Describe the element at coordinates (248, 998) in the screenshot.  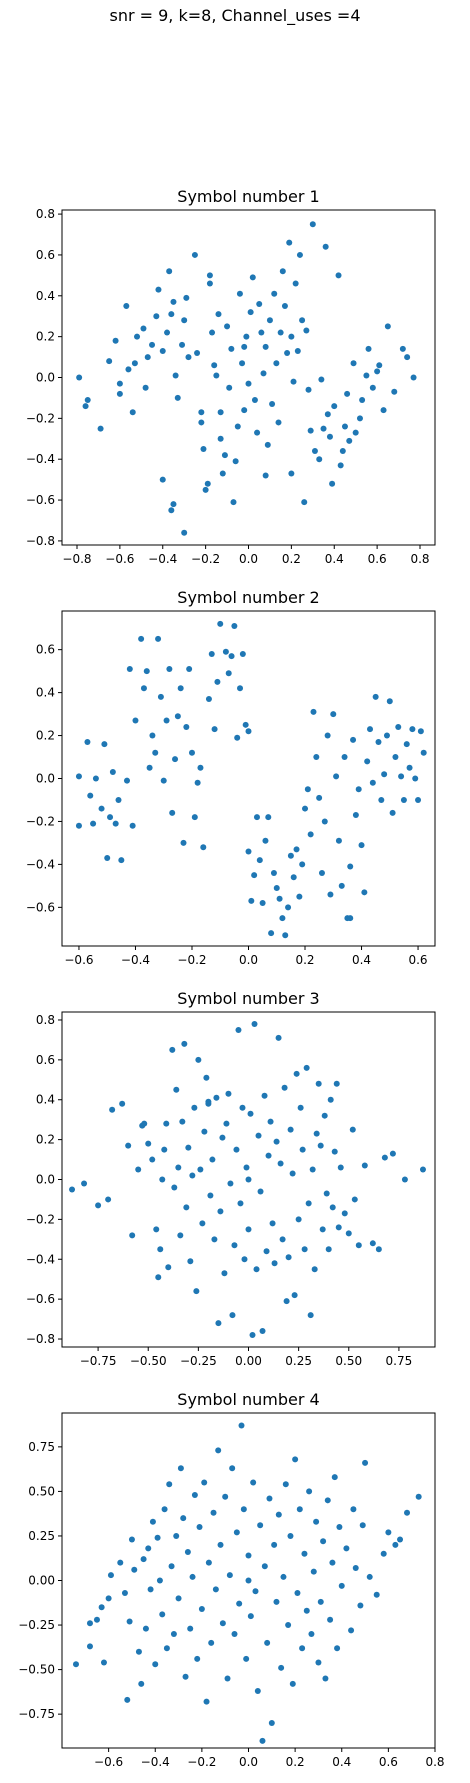
I see `subplot-title: Symbol number 3` at that location.